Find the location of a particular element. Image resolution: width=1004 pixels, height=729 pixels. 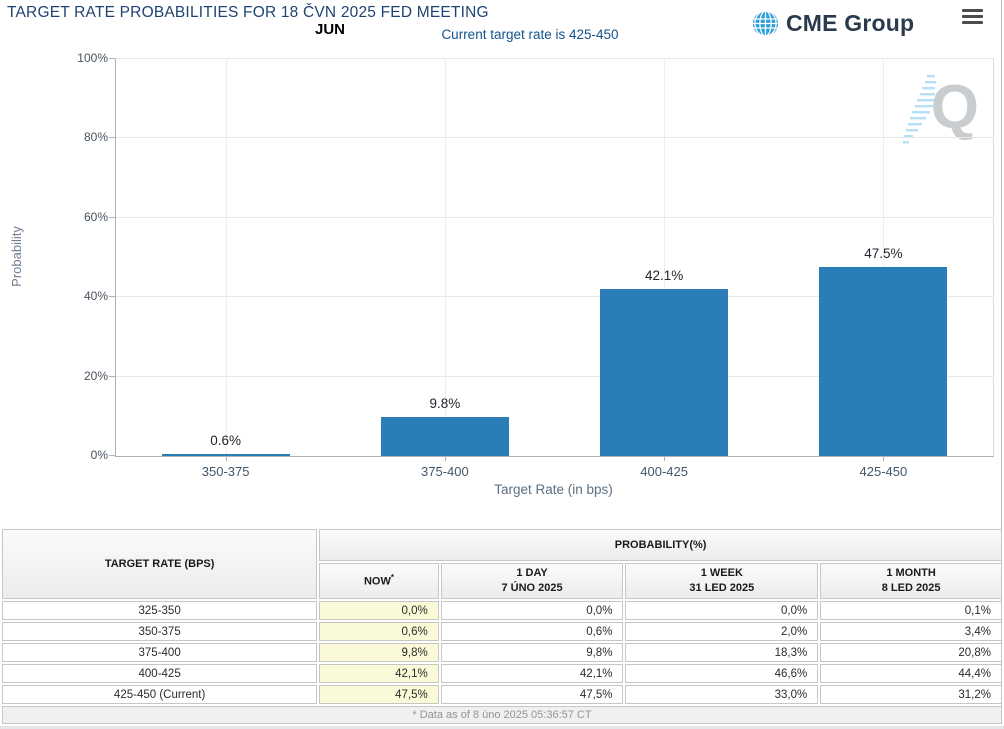

table-row: 350-375 0,6% 0,6% 2,0% 3,4% is located at coordinates (502, 631).